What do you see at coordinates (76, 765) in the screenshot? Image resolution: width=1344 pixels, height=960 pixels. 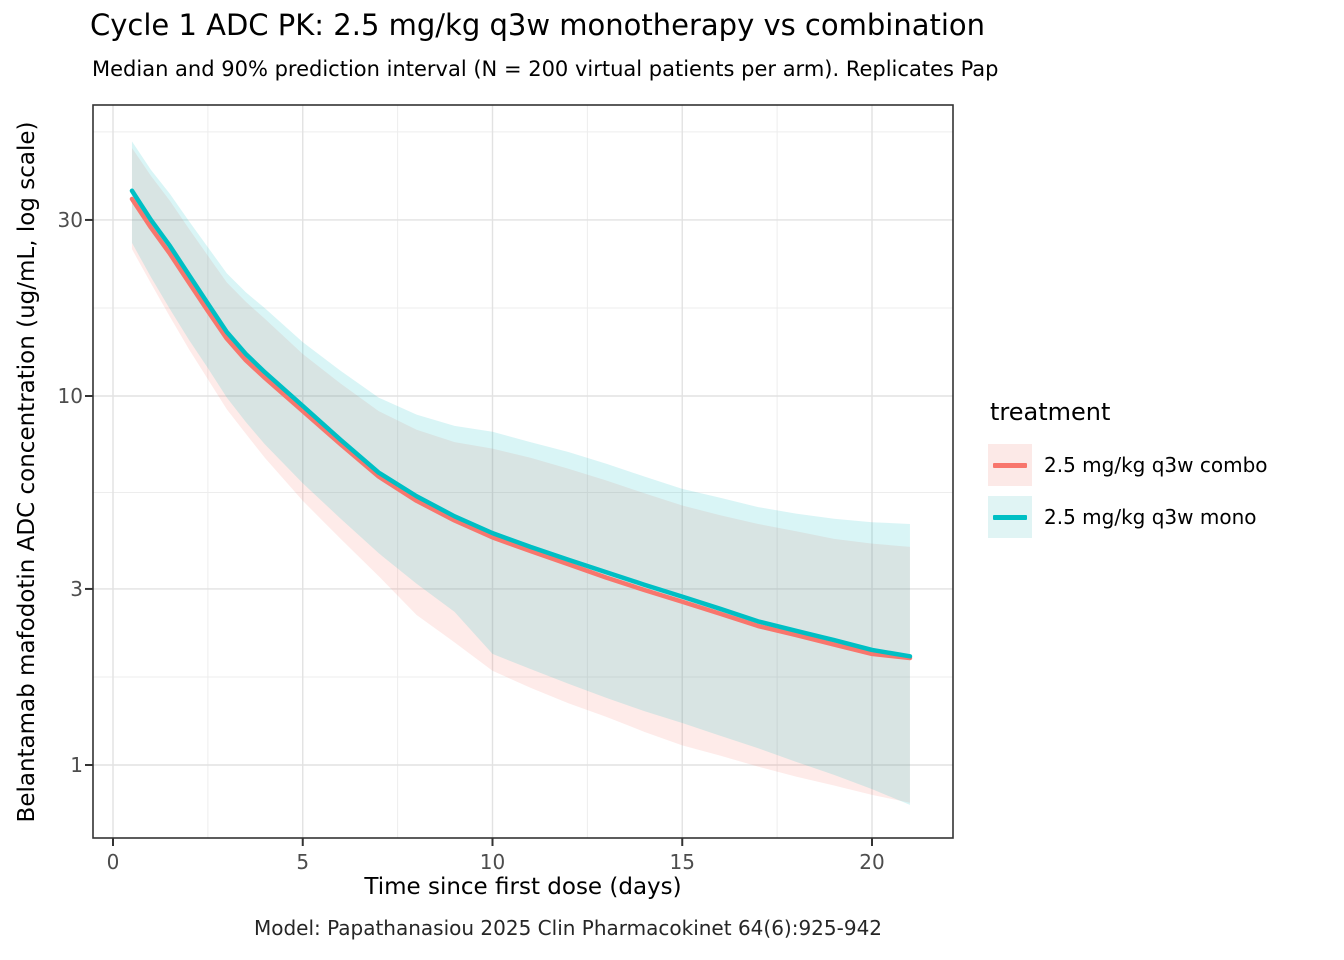 I see `y-tick-label: 1` at bounding box center [76, 765].